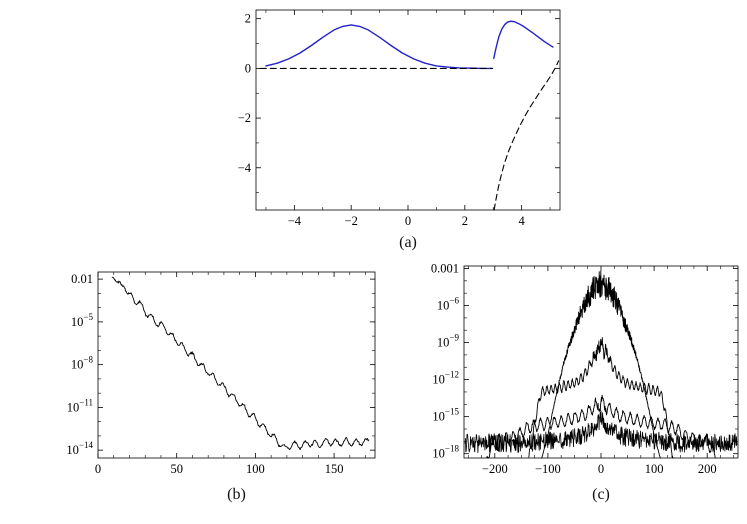  Describe the element at coordinates (445, 452) in the screenshot. I see `tick-label: 10−18` at that location.